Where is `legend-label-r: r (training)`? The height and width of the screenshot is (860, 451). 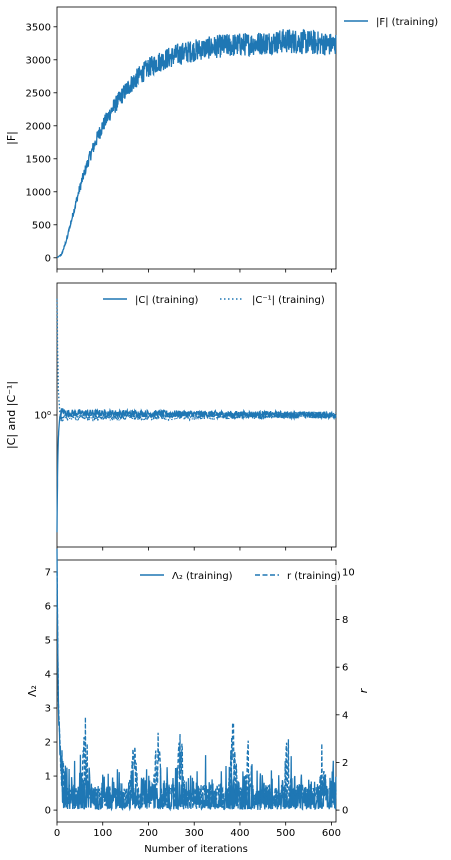 legend-label-r: r (training) is located at coordinates (314, 576).